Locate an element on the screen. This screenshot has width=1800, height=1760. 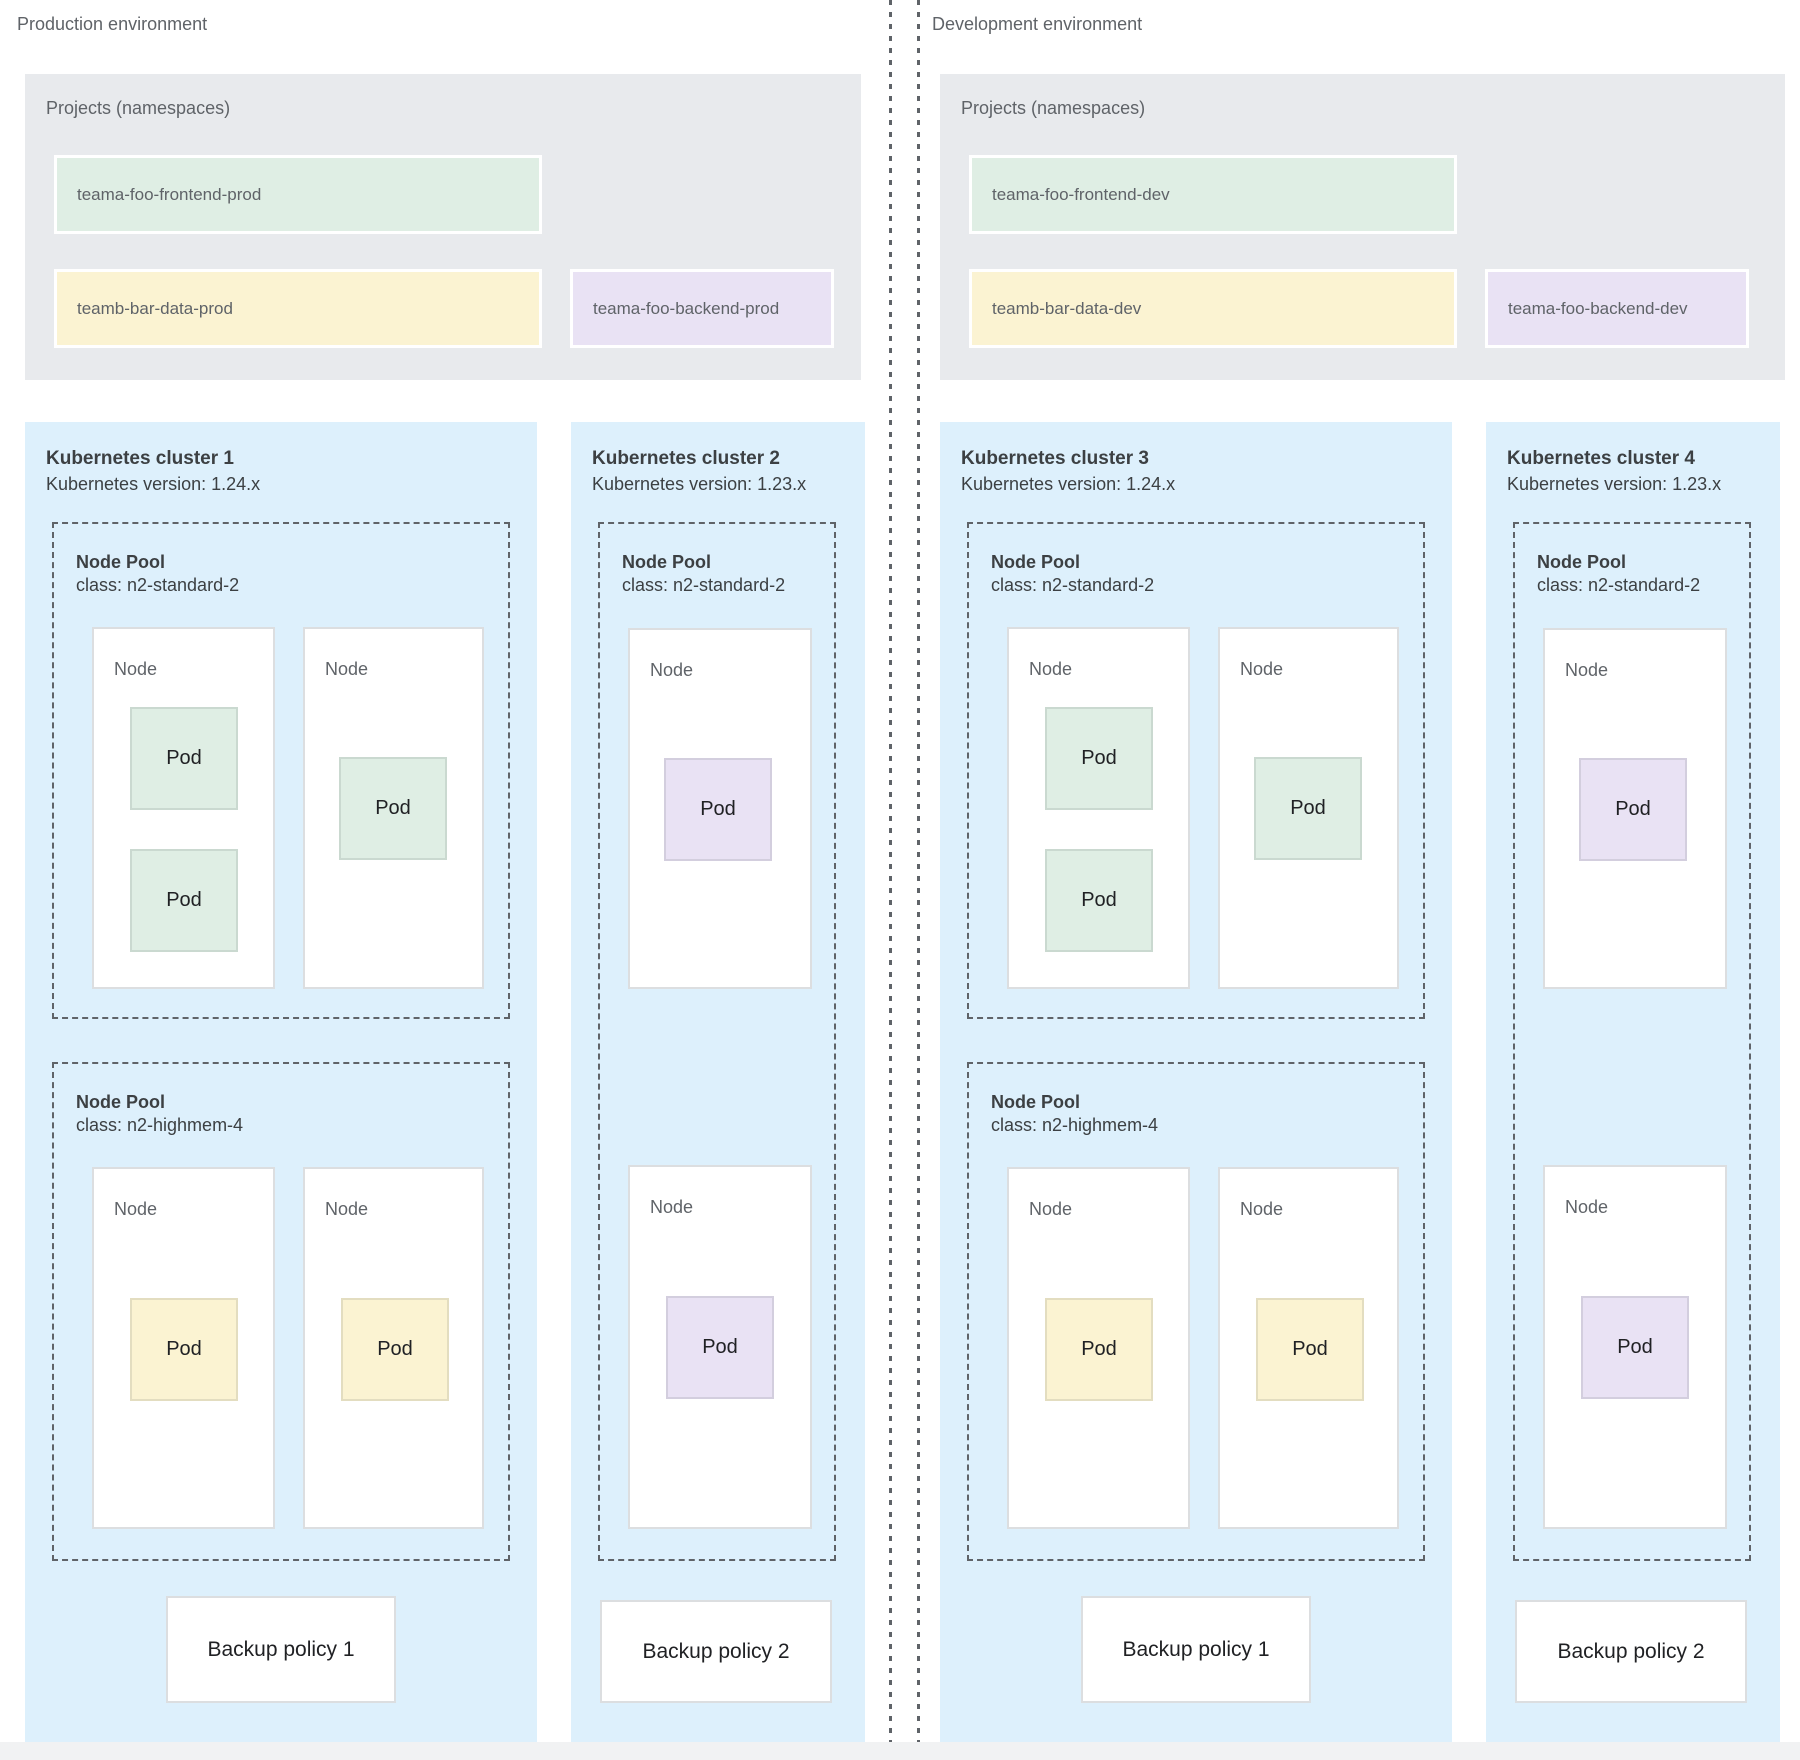
namespace-teama-foo-backend-prod: teama-foo-backend-prod is located at coordinates (702, 308).